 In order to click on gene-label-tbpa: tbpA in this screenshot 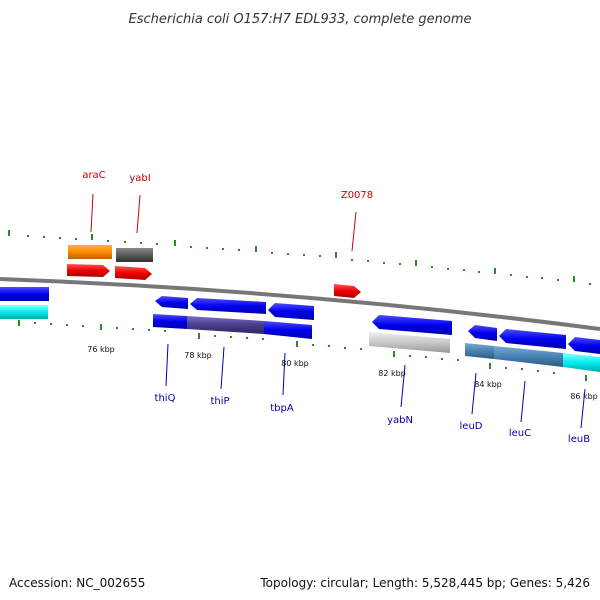, I will do `click(282, 408)`.